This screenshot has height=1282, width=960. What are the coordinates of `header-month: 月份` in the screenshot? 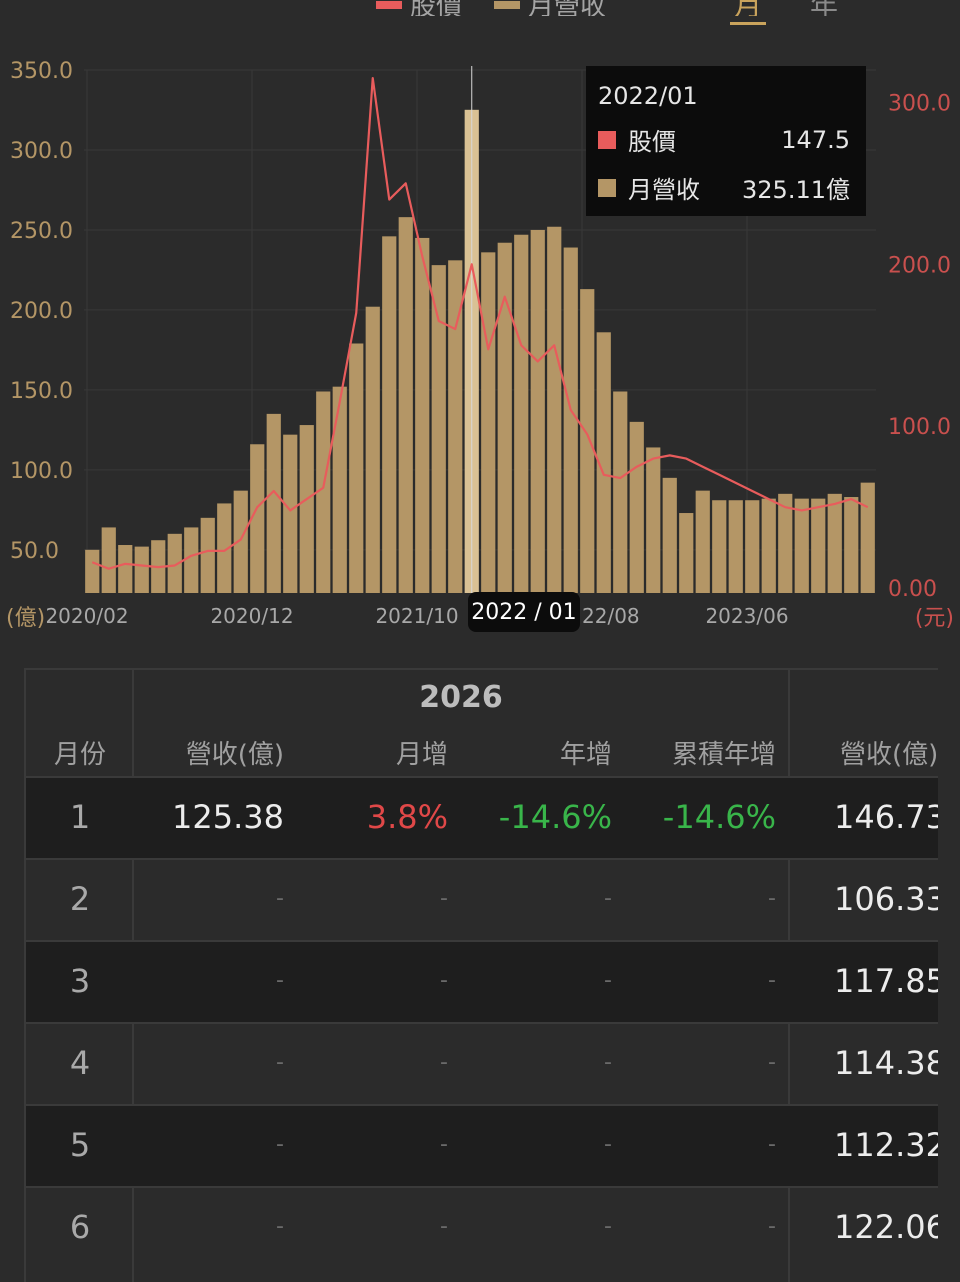 It's located at (79, 755).